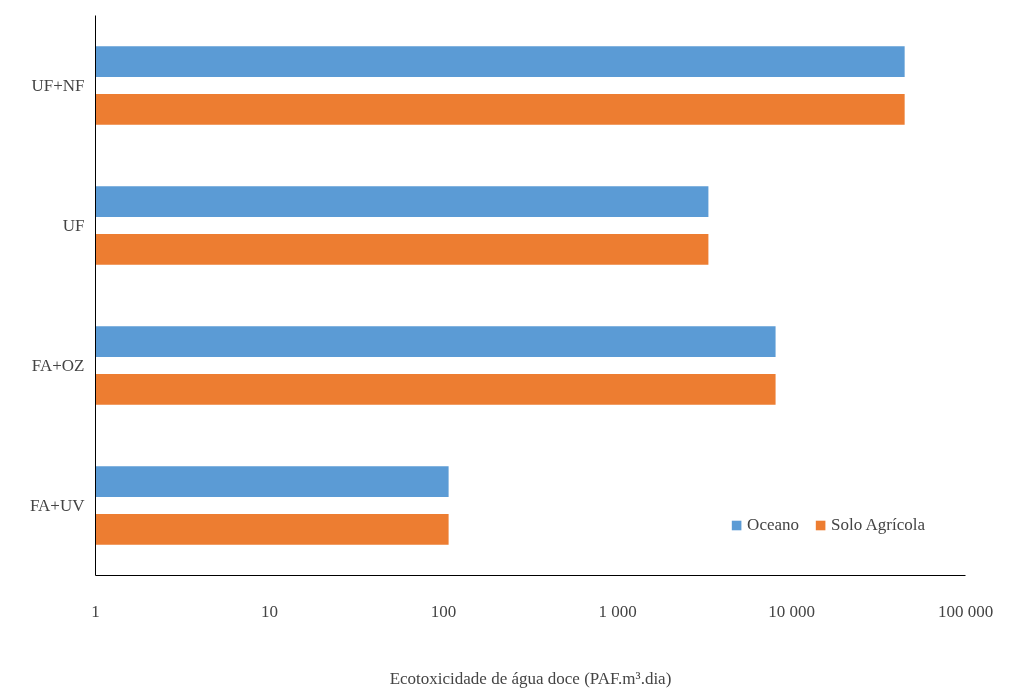 This screenshot has height=697, width=1011. Describe the element at coordinates (58, 85) in the screenshot. I see `y-tick-label: UF+NF` at that location.